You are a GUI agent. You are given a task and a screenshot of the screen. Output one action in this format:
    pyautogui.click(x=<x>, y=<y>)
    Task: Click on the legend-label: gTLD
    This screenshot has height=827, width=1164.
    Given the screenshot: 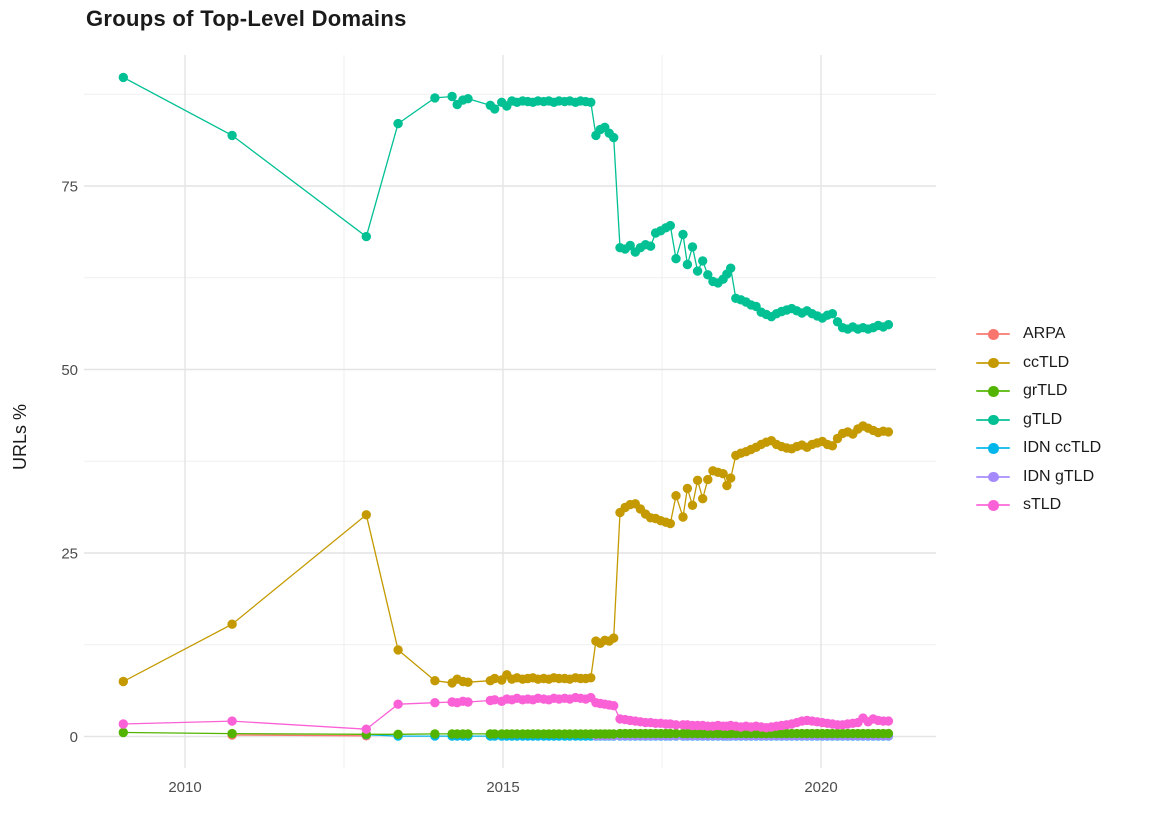 What is the action you would take?
    pyautogui.click(x=1043, y=419)
    